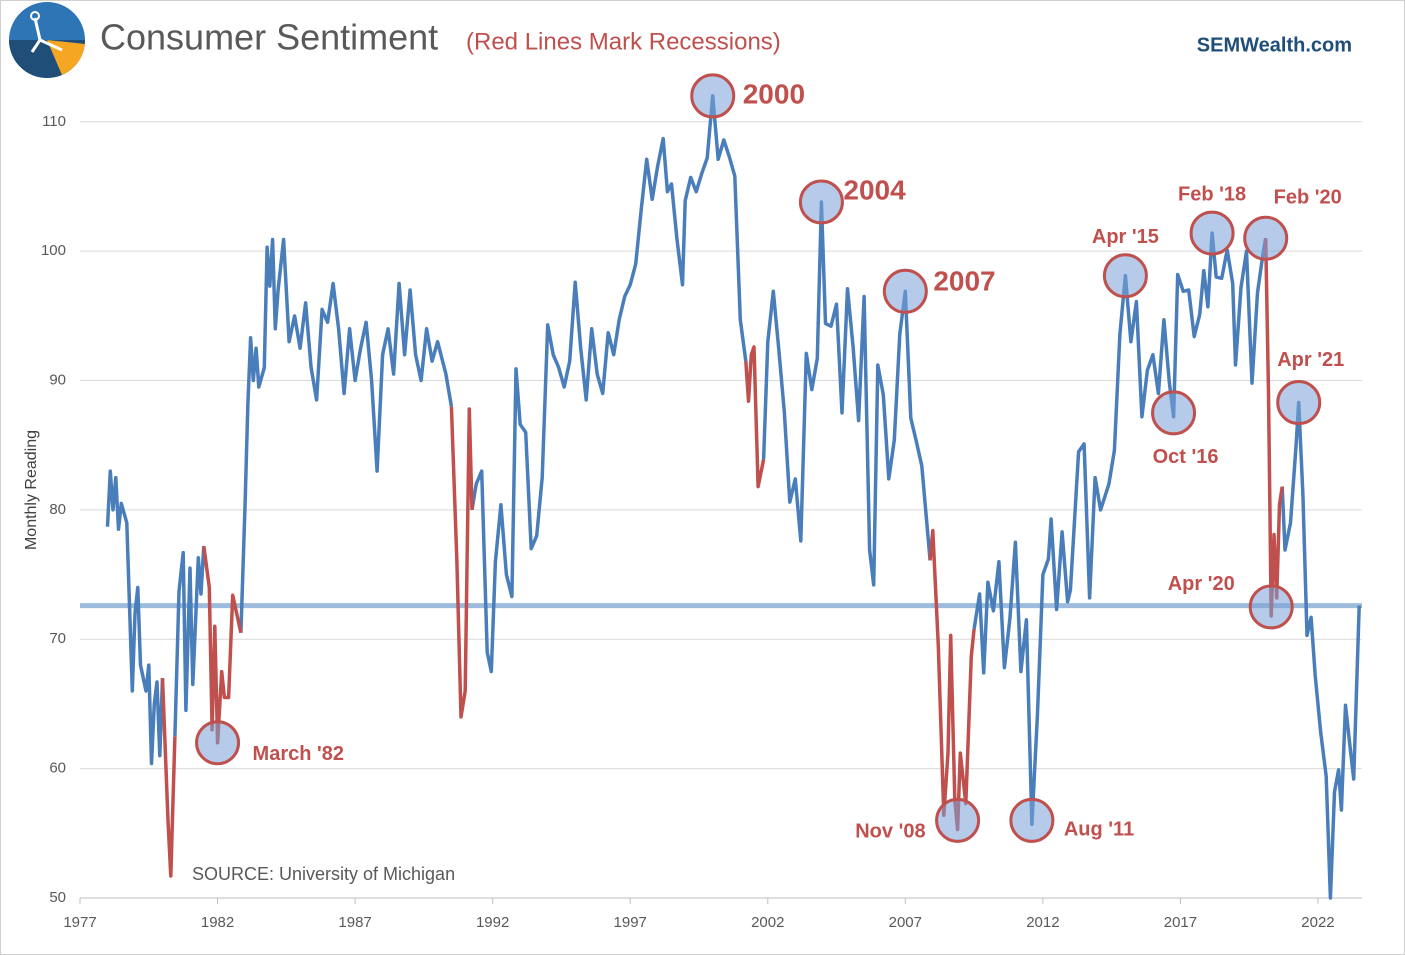 This screenshot has width=1405, height=955. What do you see at coordinates (57, 768) in the screenshot?
I see `y-tick-label: 60` at bounding box center [57, 768].